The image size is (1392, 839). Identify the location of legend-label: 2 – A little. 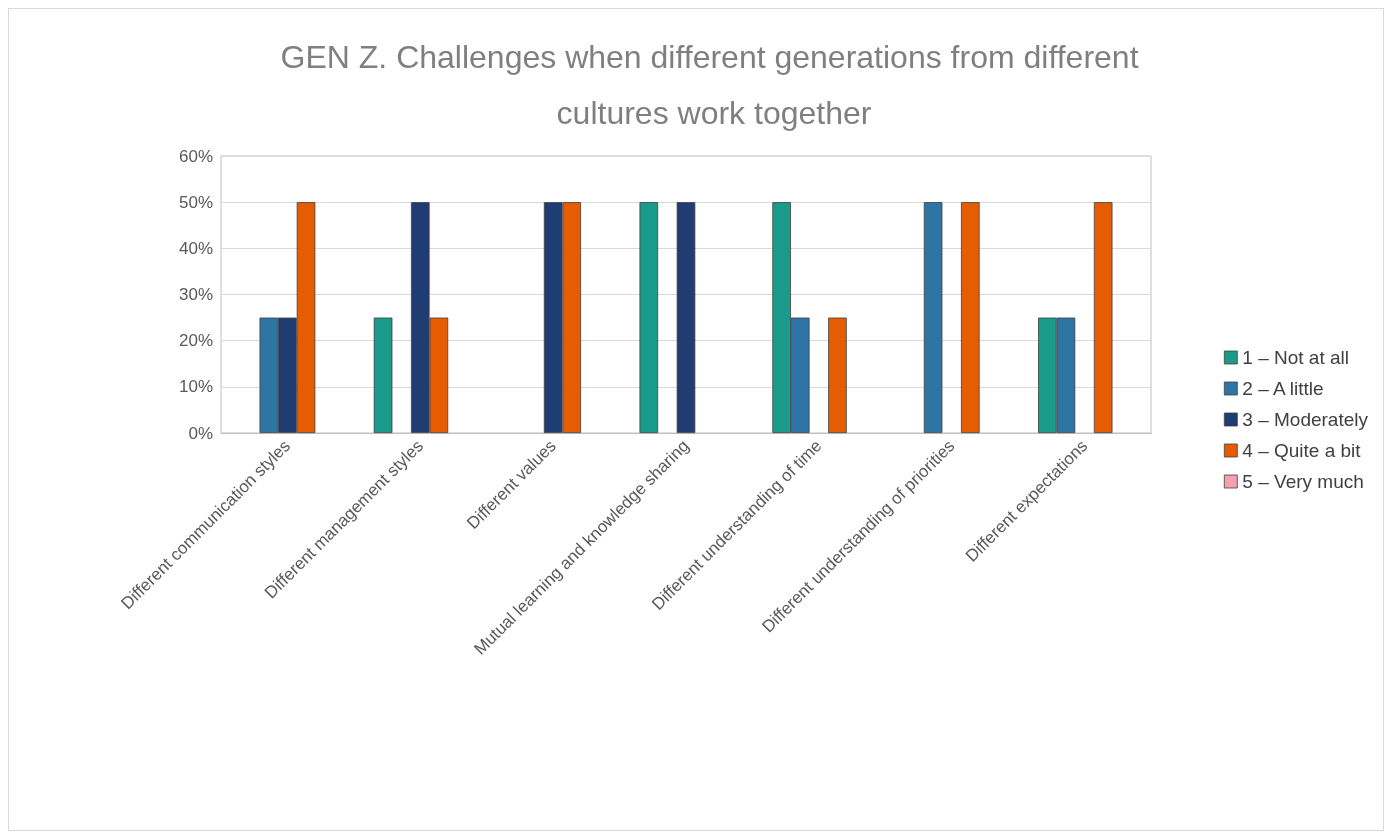
(1283, 388).